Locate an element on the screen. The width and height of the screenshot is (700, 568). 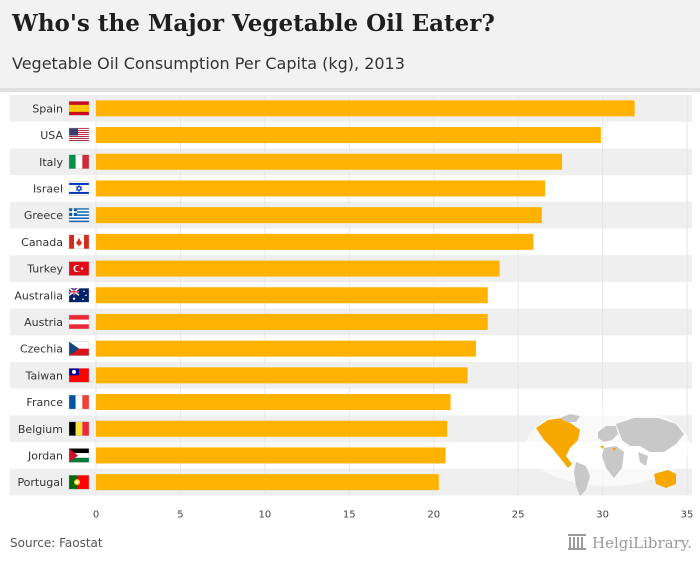
category-label: Taiwan is located at coordinates (44, 375).